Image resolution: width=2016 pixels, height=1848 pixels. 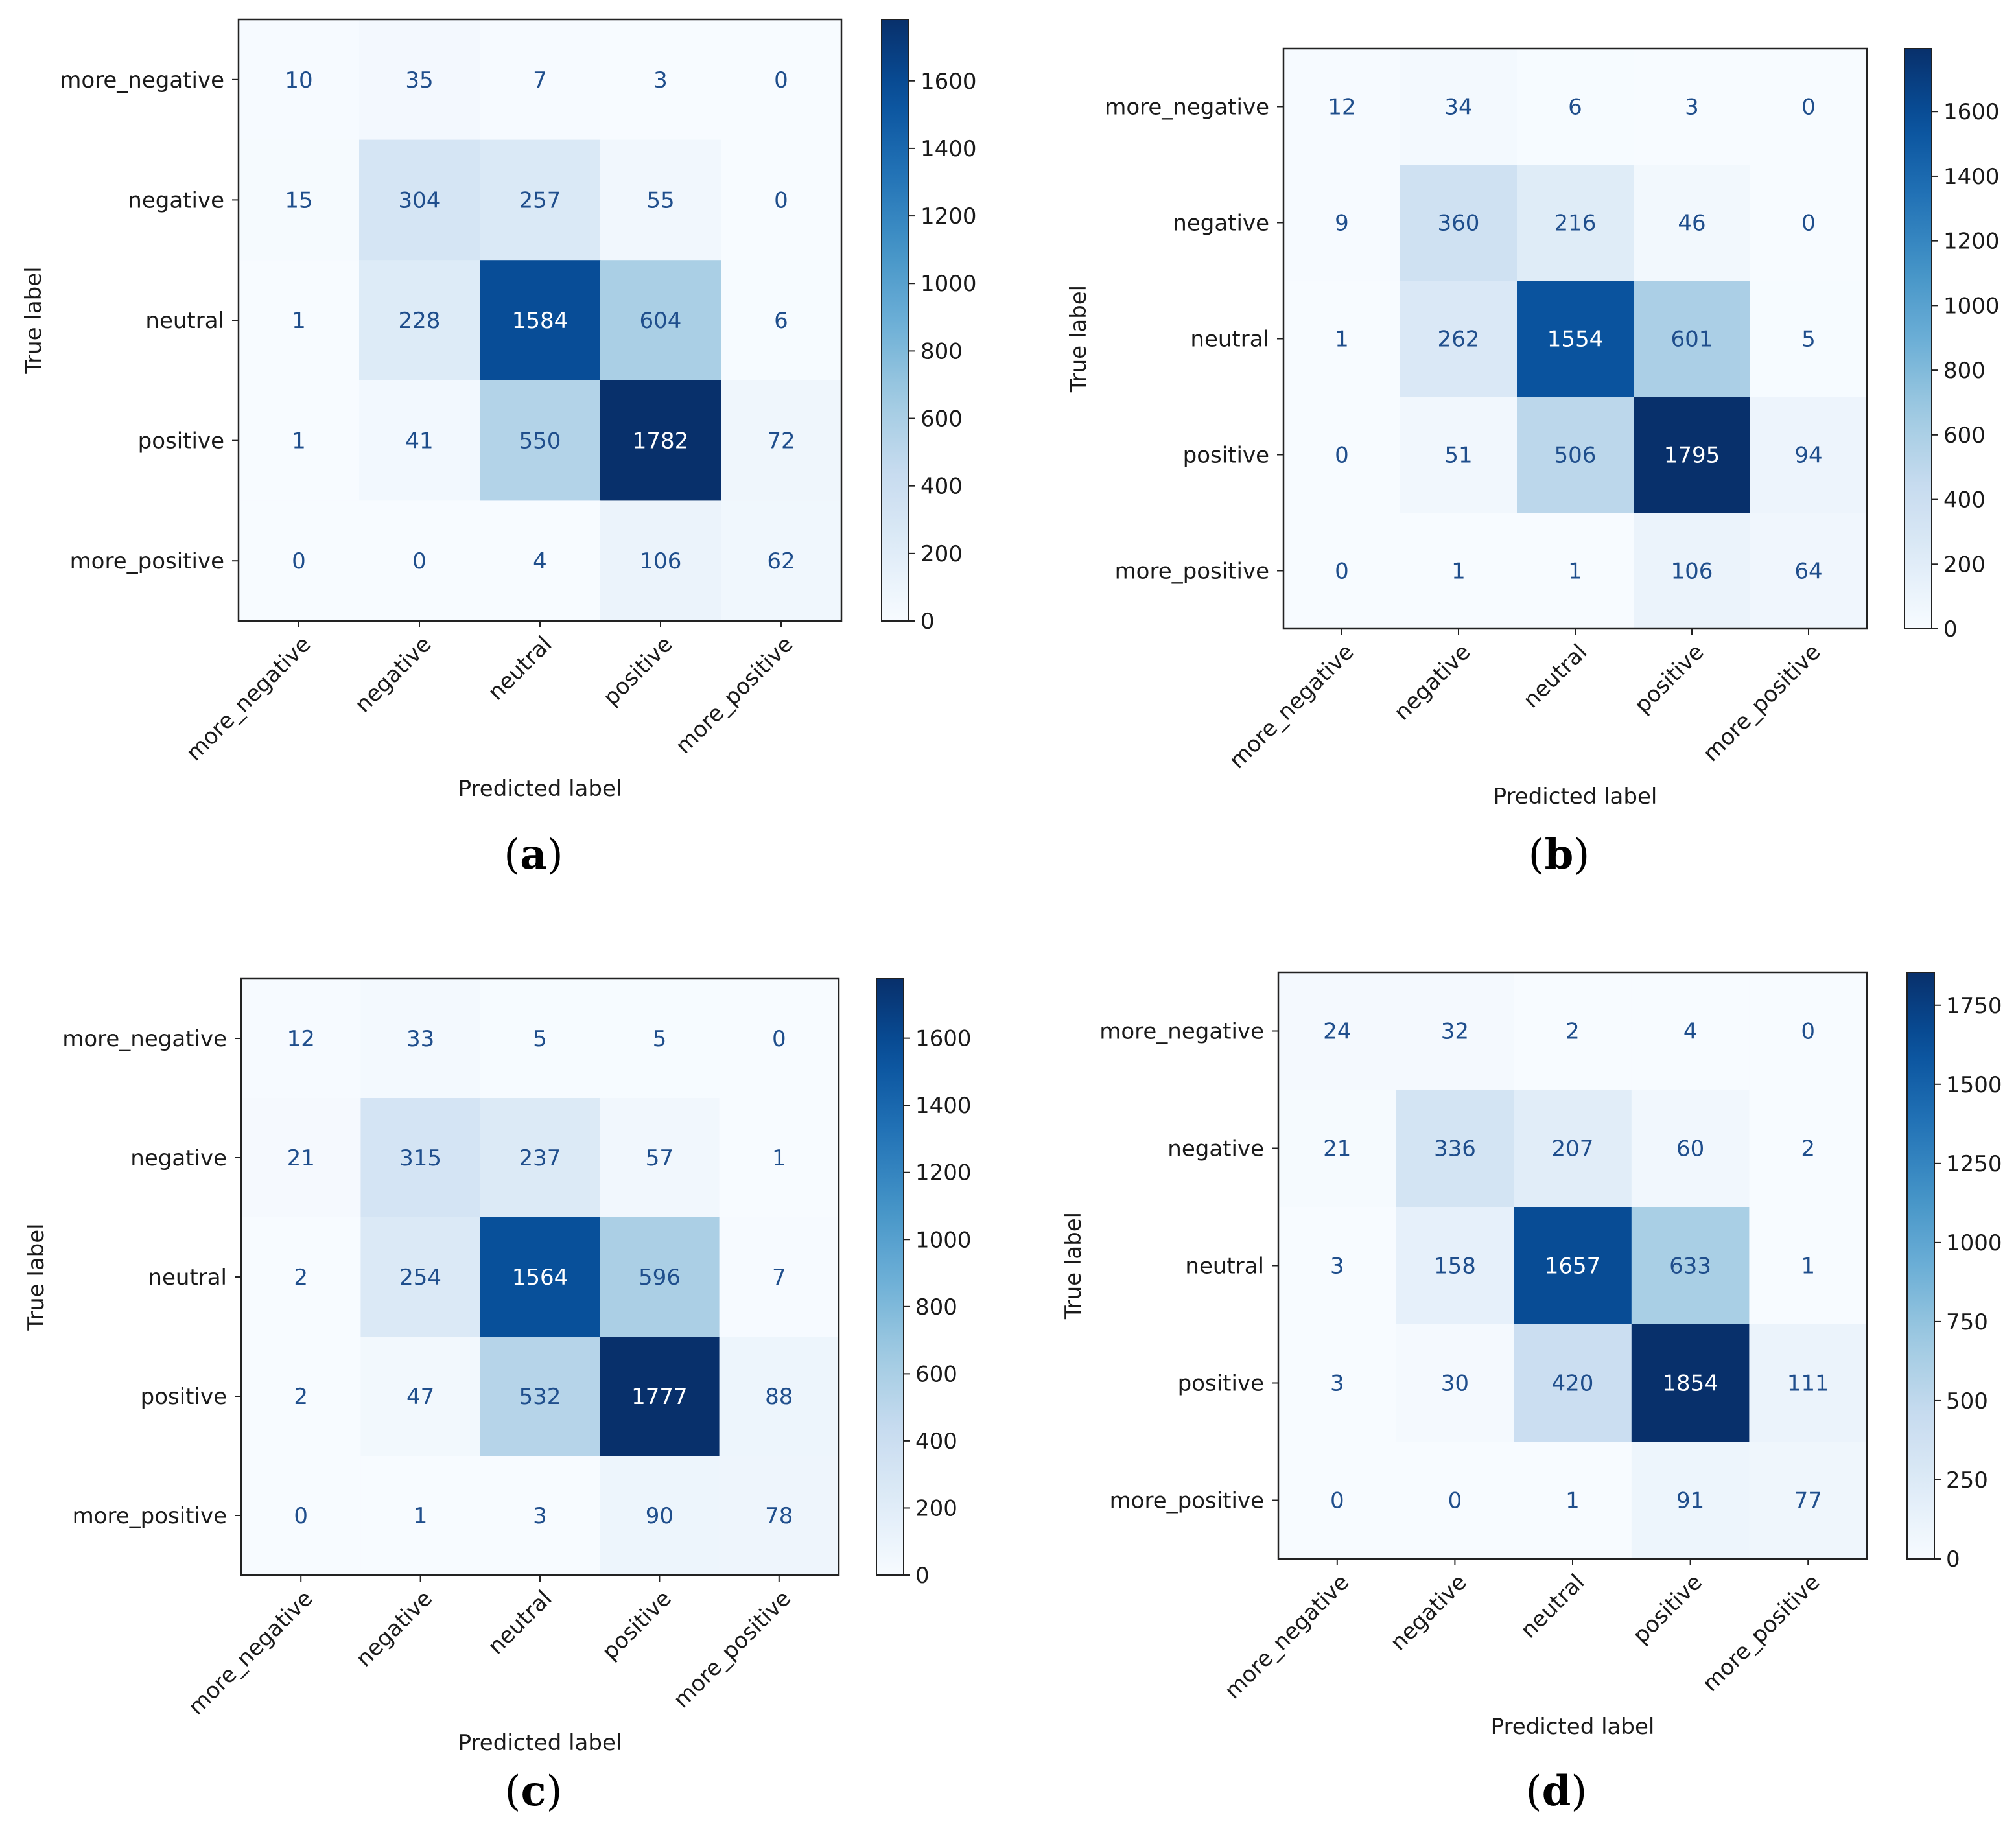 I want to click on cell-value-label: 207, so click(x=1573, y=1149).